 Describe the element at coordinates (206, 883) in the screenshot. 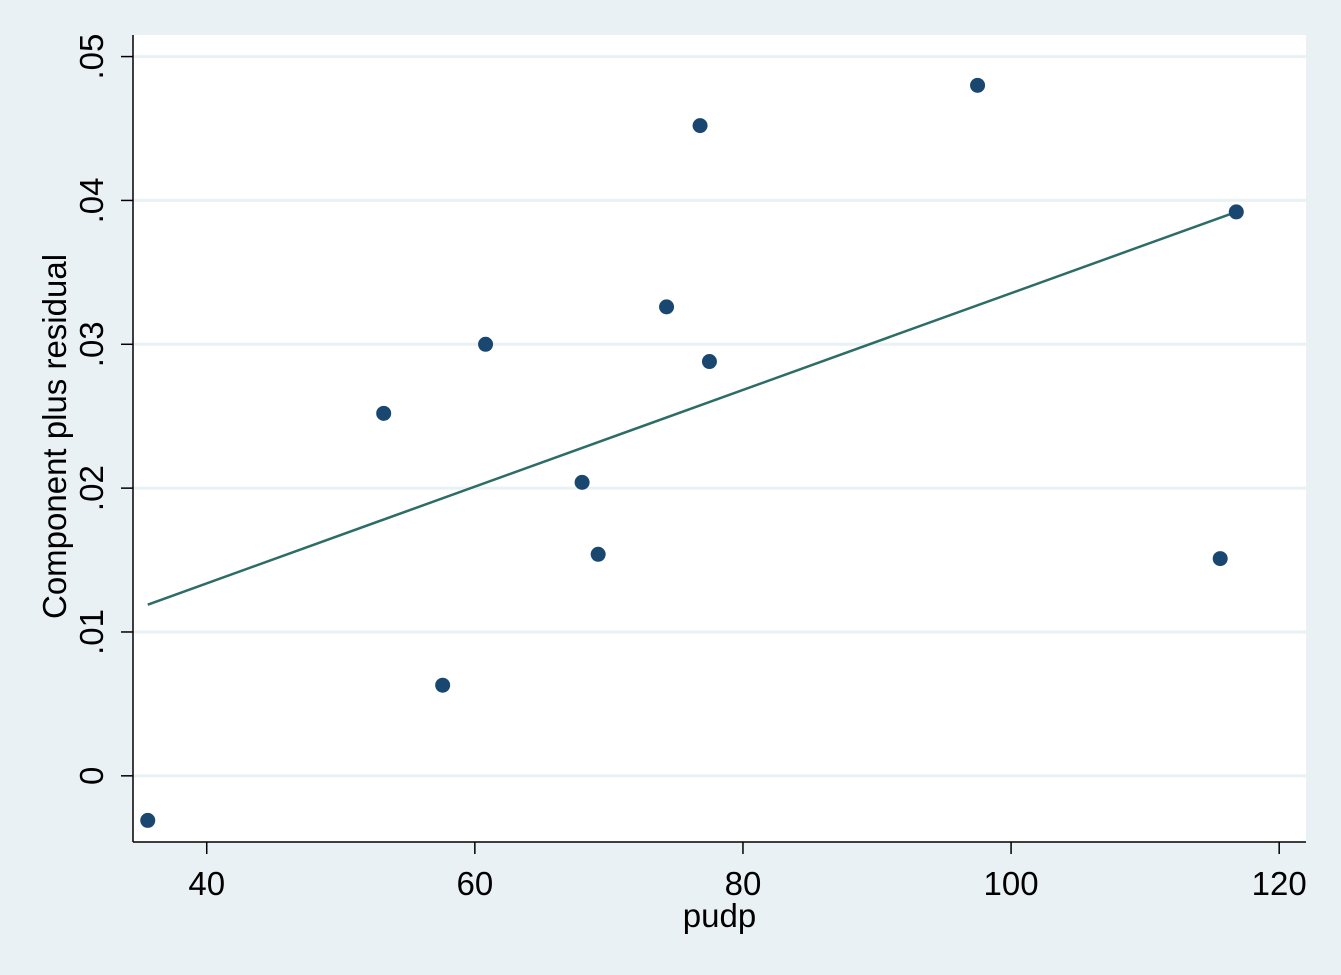

I see `x-tick-label: 40` at that location.